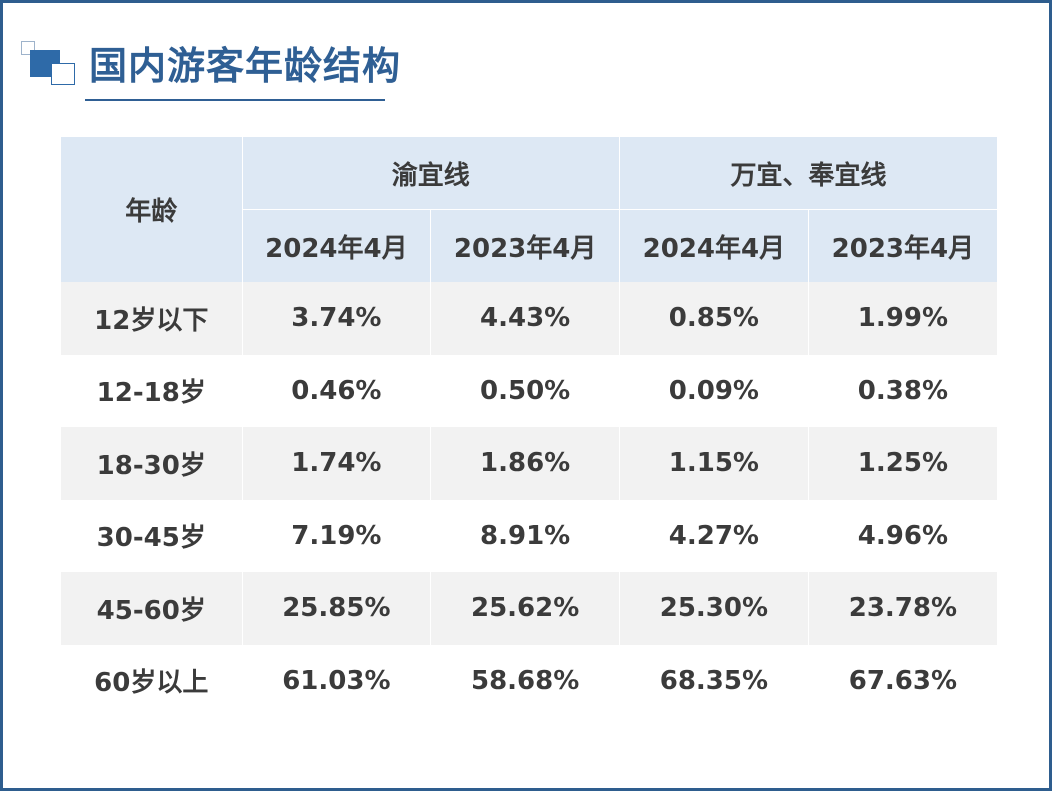  Describe the element at coordinates (714, 680) in the screenshot. I see `value-cell: 68.35%` at that location.